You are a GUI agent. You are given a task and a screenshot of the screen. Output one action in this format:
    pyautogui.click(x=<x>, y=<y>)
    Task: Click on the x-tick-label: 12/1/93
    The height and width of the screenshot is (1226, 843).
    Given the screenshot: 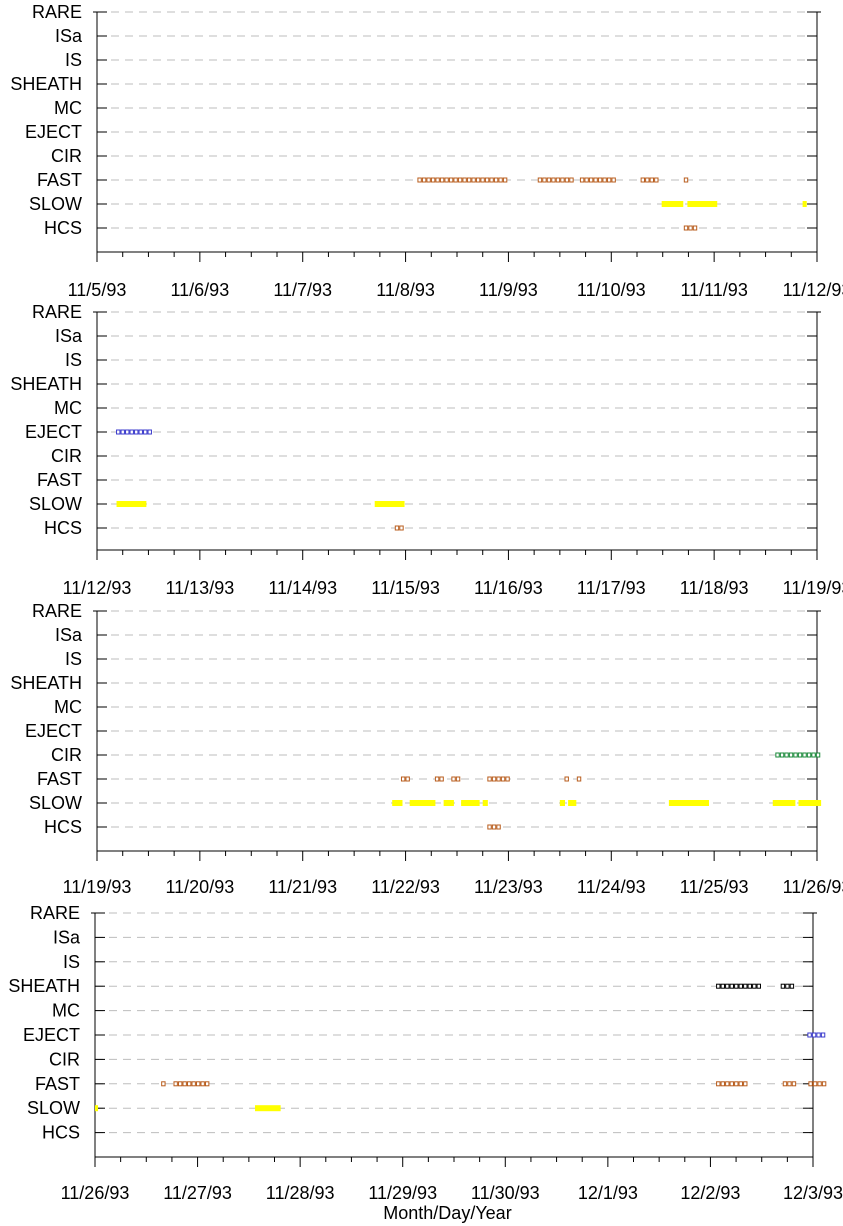 What is the action you would take?
    pyautogui.click(x=608, y=1193)
    